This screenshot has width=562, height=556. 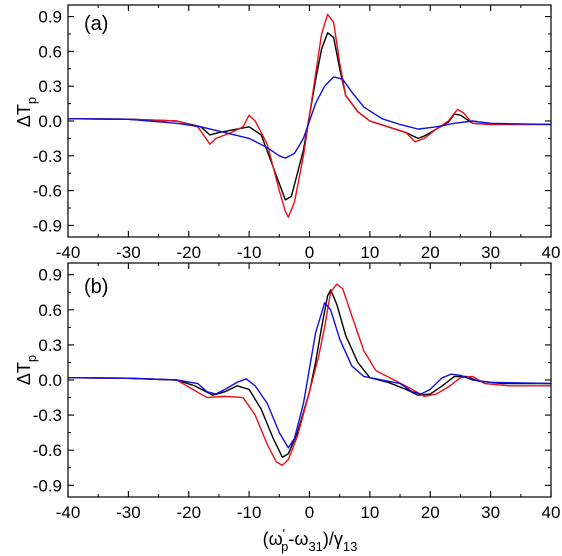 I want to click on panel-label: (b), so click(x=96, y=287).